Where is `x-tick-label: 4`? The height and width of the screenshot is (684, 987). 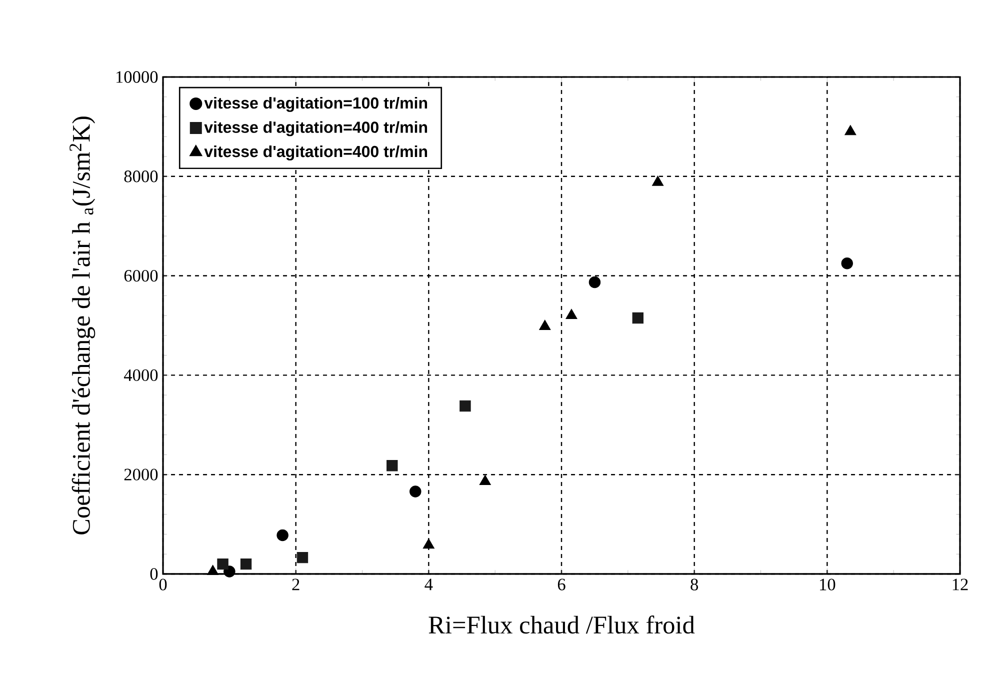 x-tick-label: 4 is located at coordinates (428, 584).